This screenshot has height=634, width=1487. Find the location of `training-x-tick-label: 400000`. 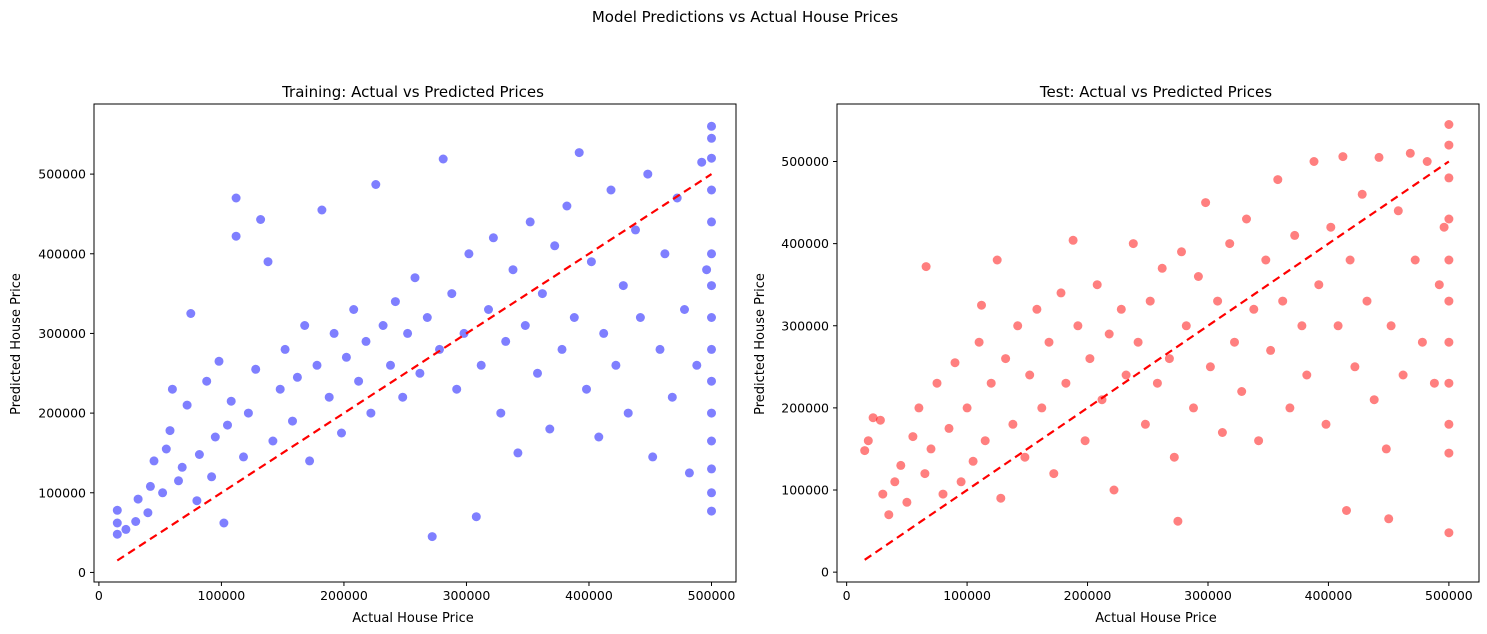

training-x-tick-label: 400000 is located at coordinates (589, 595).